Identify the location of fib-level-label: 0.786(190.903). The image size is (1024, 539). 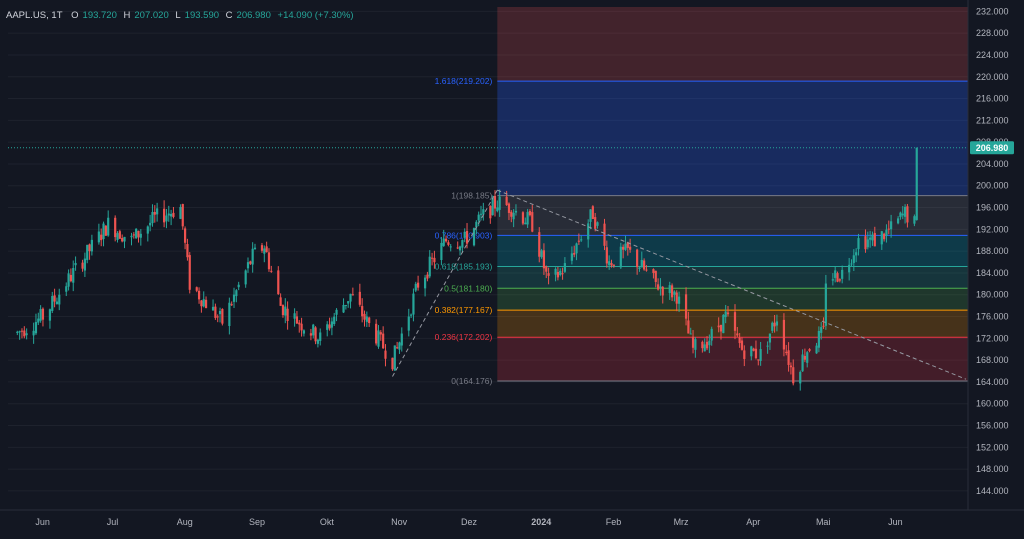
(464, 235).